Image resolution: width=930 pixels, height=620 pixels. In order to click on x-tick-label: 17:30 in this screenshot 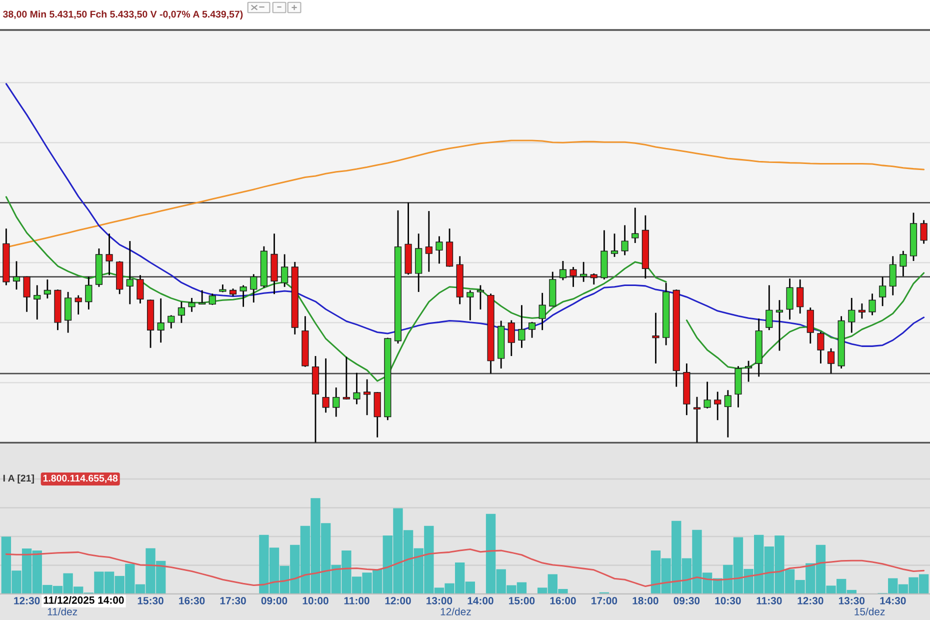, I will do `click(233, 600)`.